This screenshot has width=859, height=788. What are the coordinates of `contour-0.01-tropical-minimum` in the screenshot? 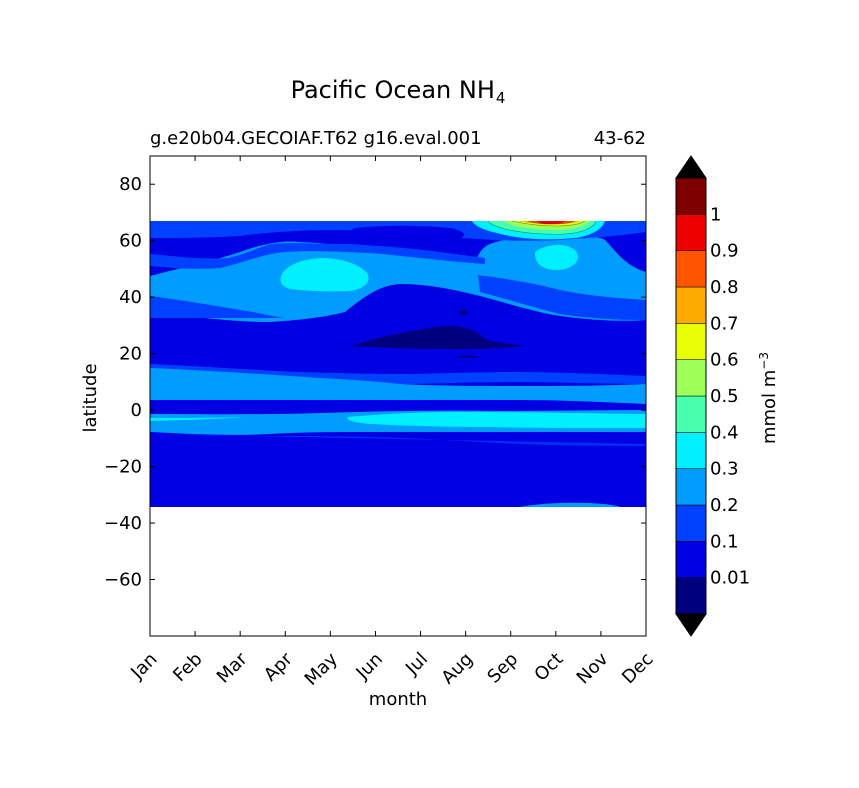 It's located at (437, 337).